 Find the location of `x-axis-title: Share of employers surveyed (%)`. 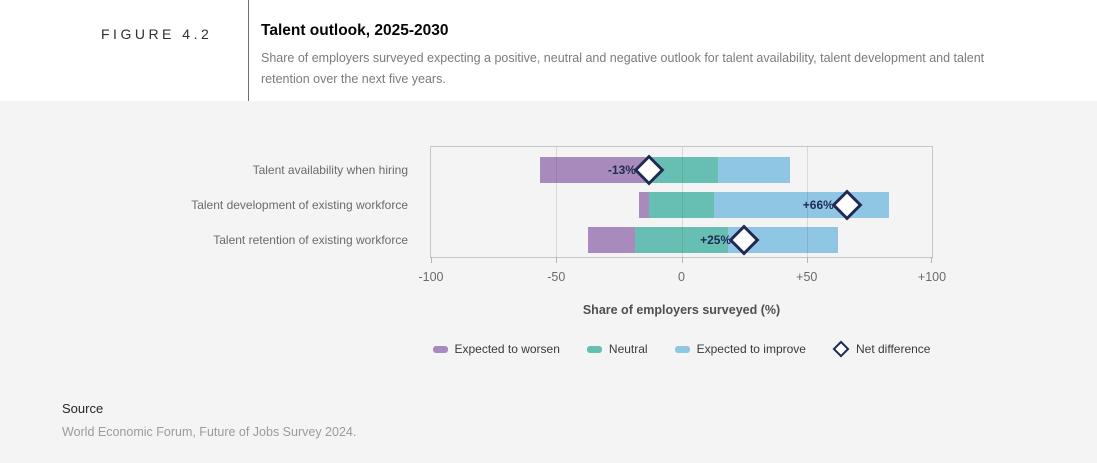

x-axis-title: Share of employers surveyed (%) is located at coordinates (681, 310).